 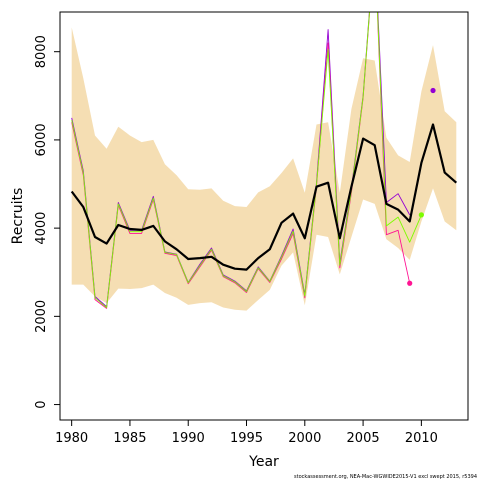 I want to click on y-tick-label: 8000, so click(x=41, y=51).